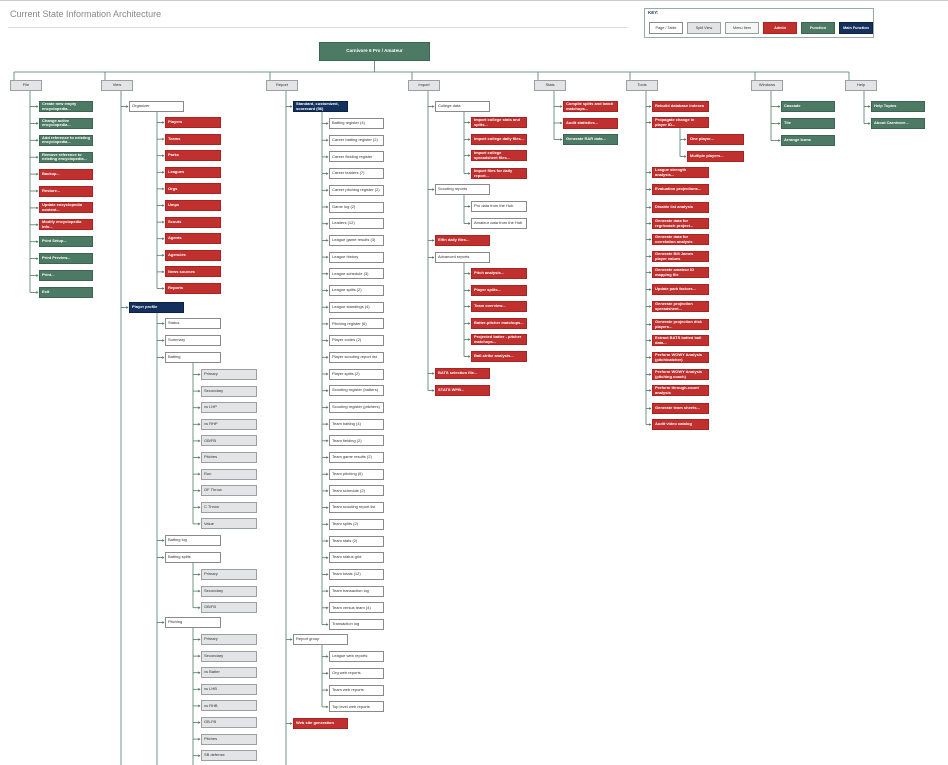 This screenshot has height=765, width=948. I want to click on tools-item-audit-video-catalog: Audit video catalog, so click(680, 424).